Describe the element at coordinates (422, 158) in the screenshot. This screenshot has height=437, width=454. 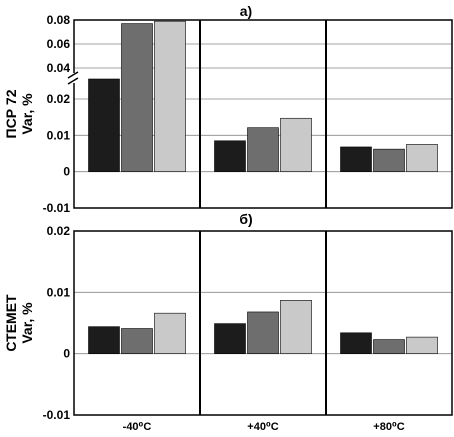
I see `bar-p0-s2-c2` at that location.